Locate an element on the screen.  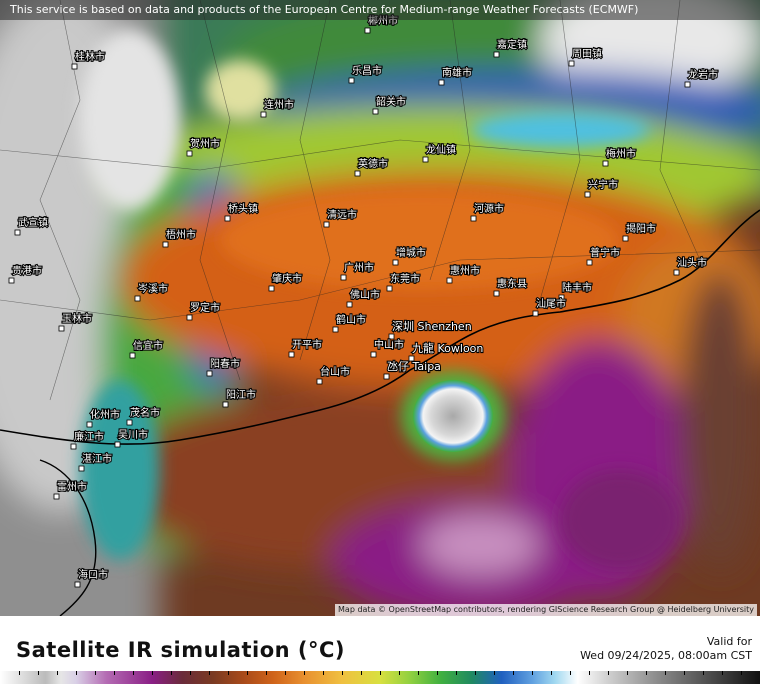
city-label: 桥头镇 is located at coordinates (243, 208).